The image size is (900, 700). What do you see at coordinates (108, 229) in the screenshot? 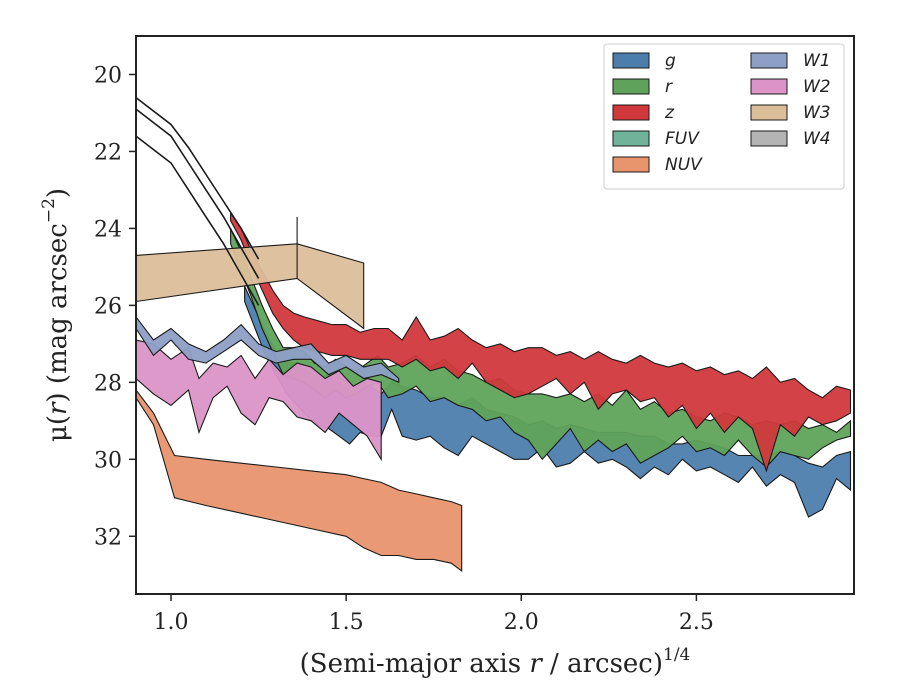
I see `y-tick-label: 24` at bounding box center [108, 229].